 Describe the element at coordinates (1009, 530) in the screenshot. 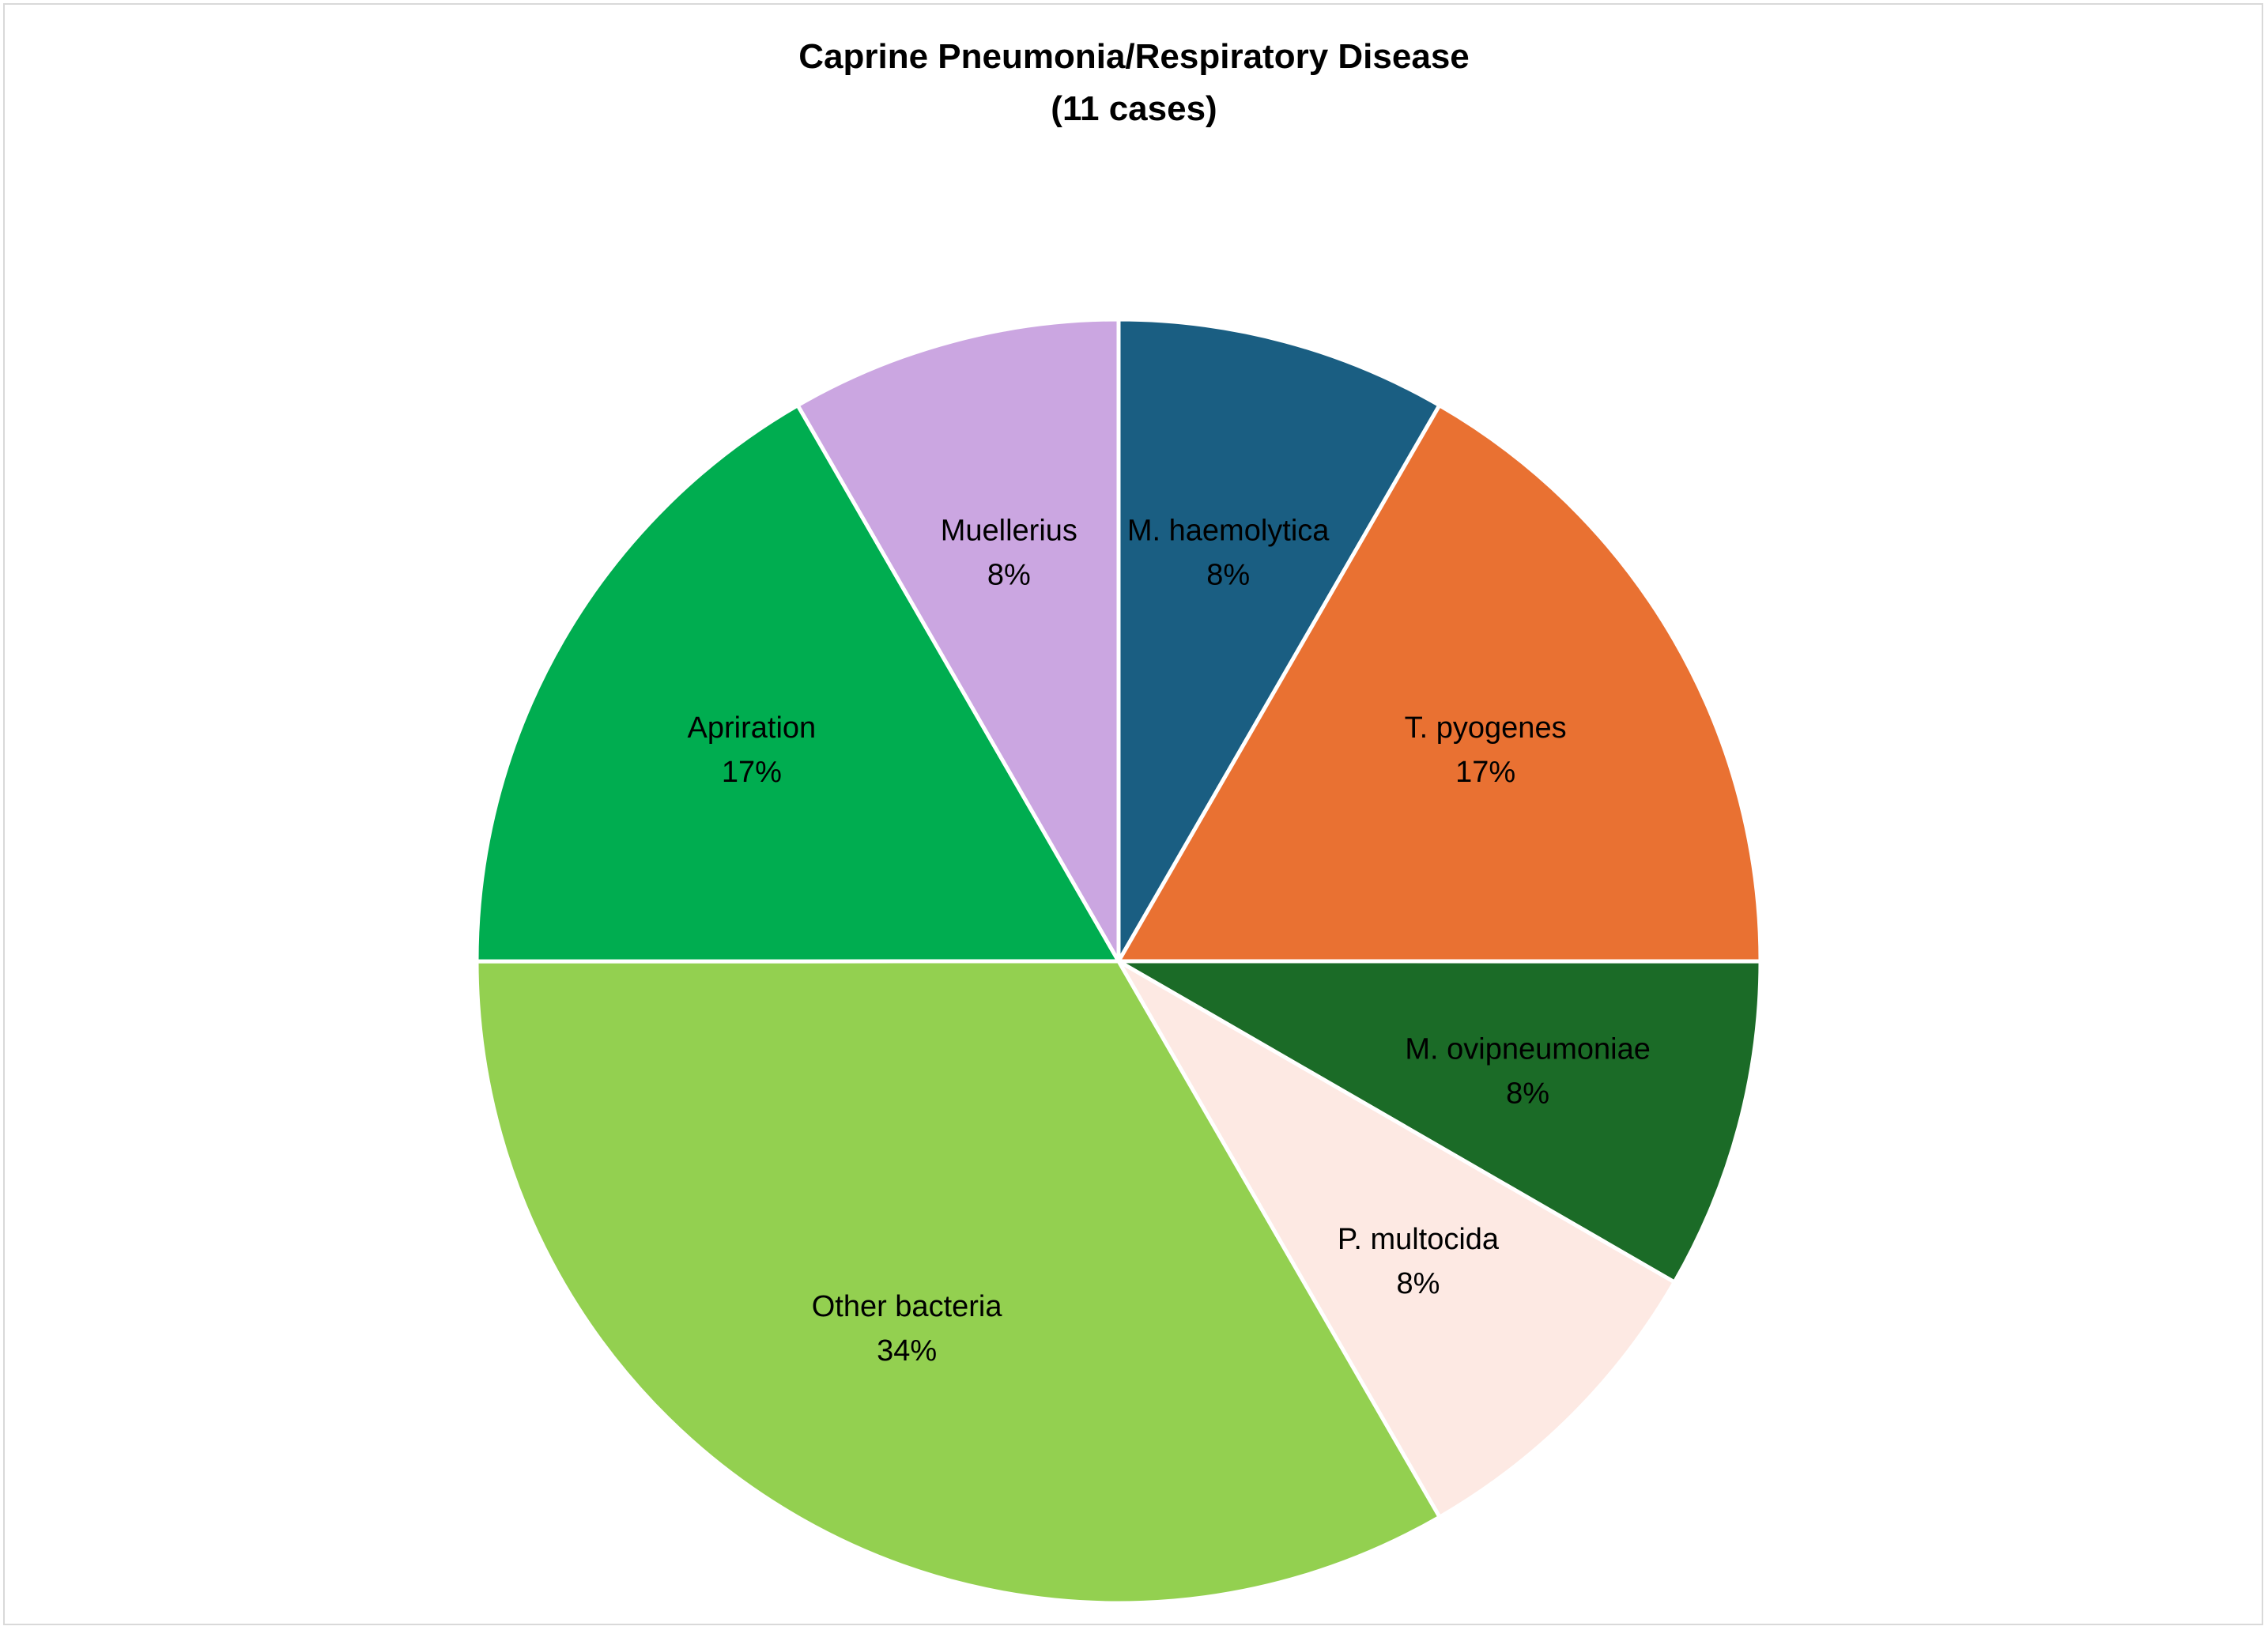

I see `data-label-category: Muellerius` at that location.